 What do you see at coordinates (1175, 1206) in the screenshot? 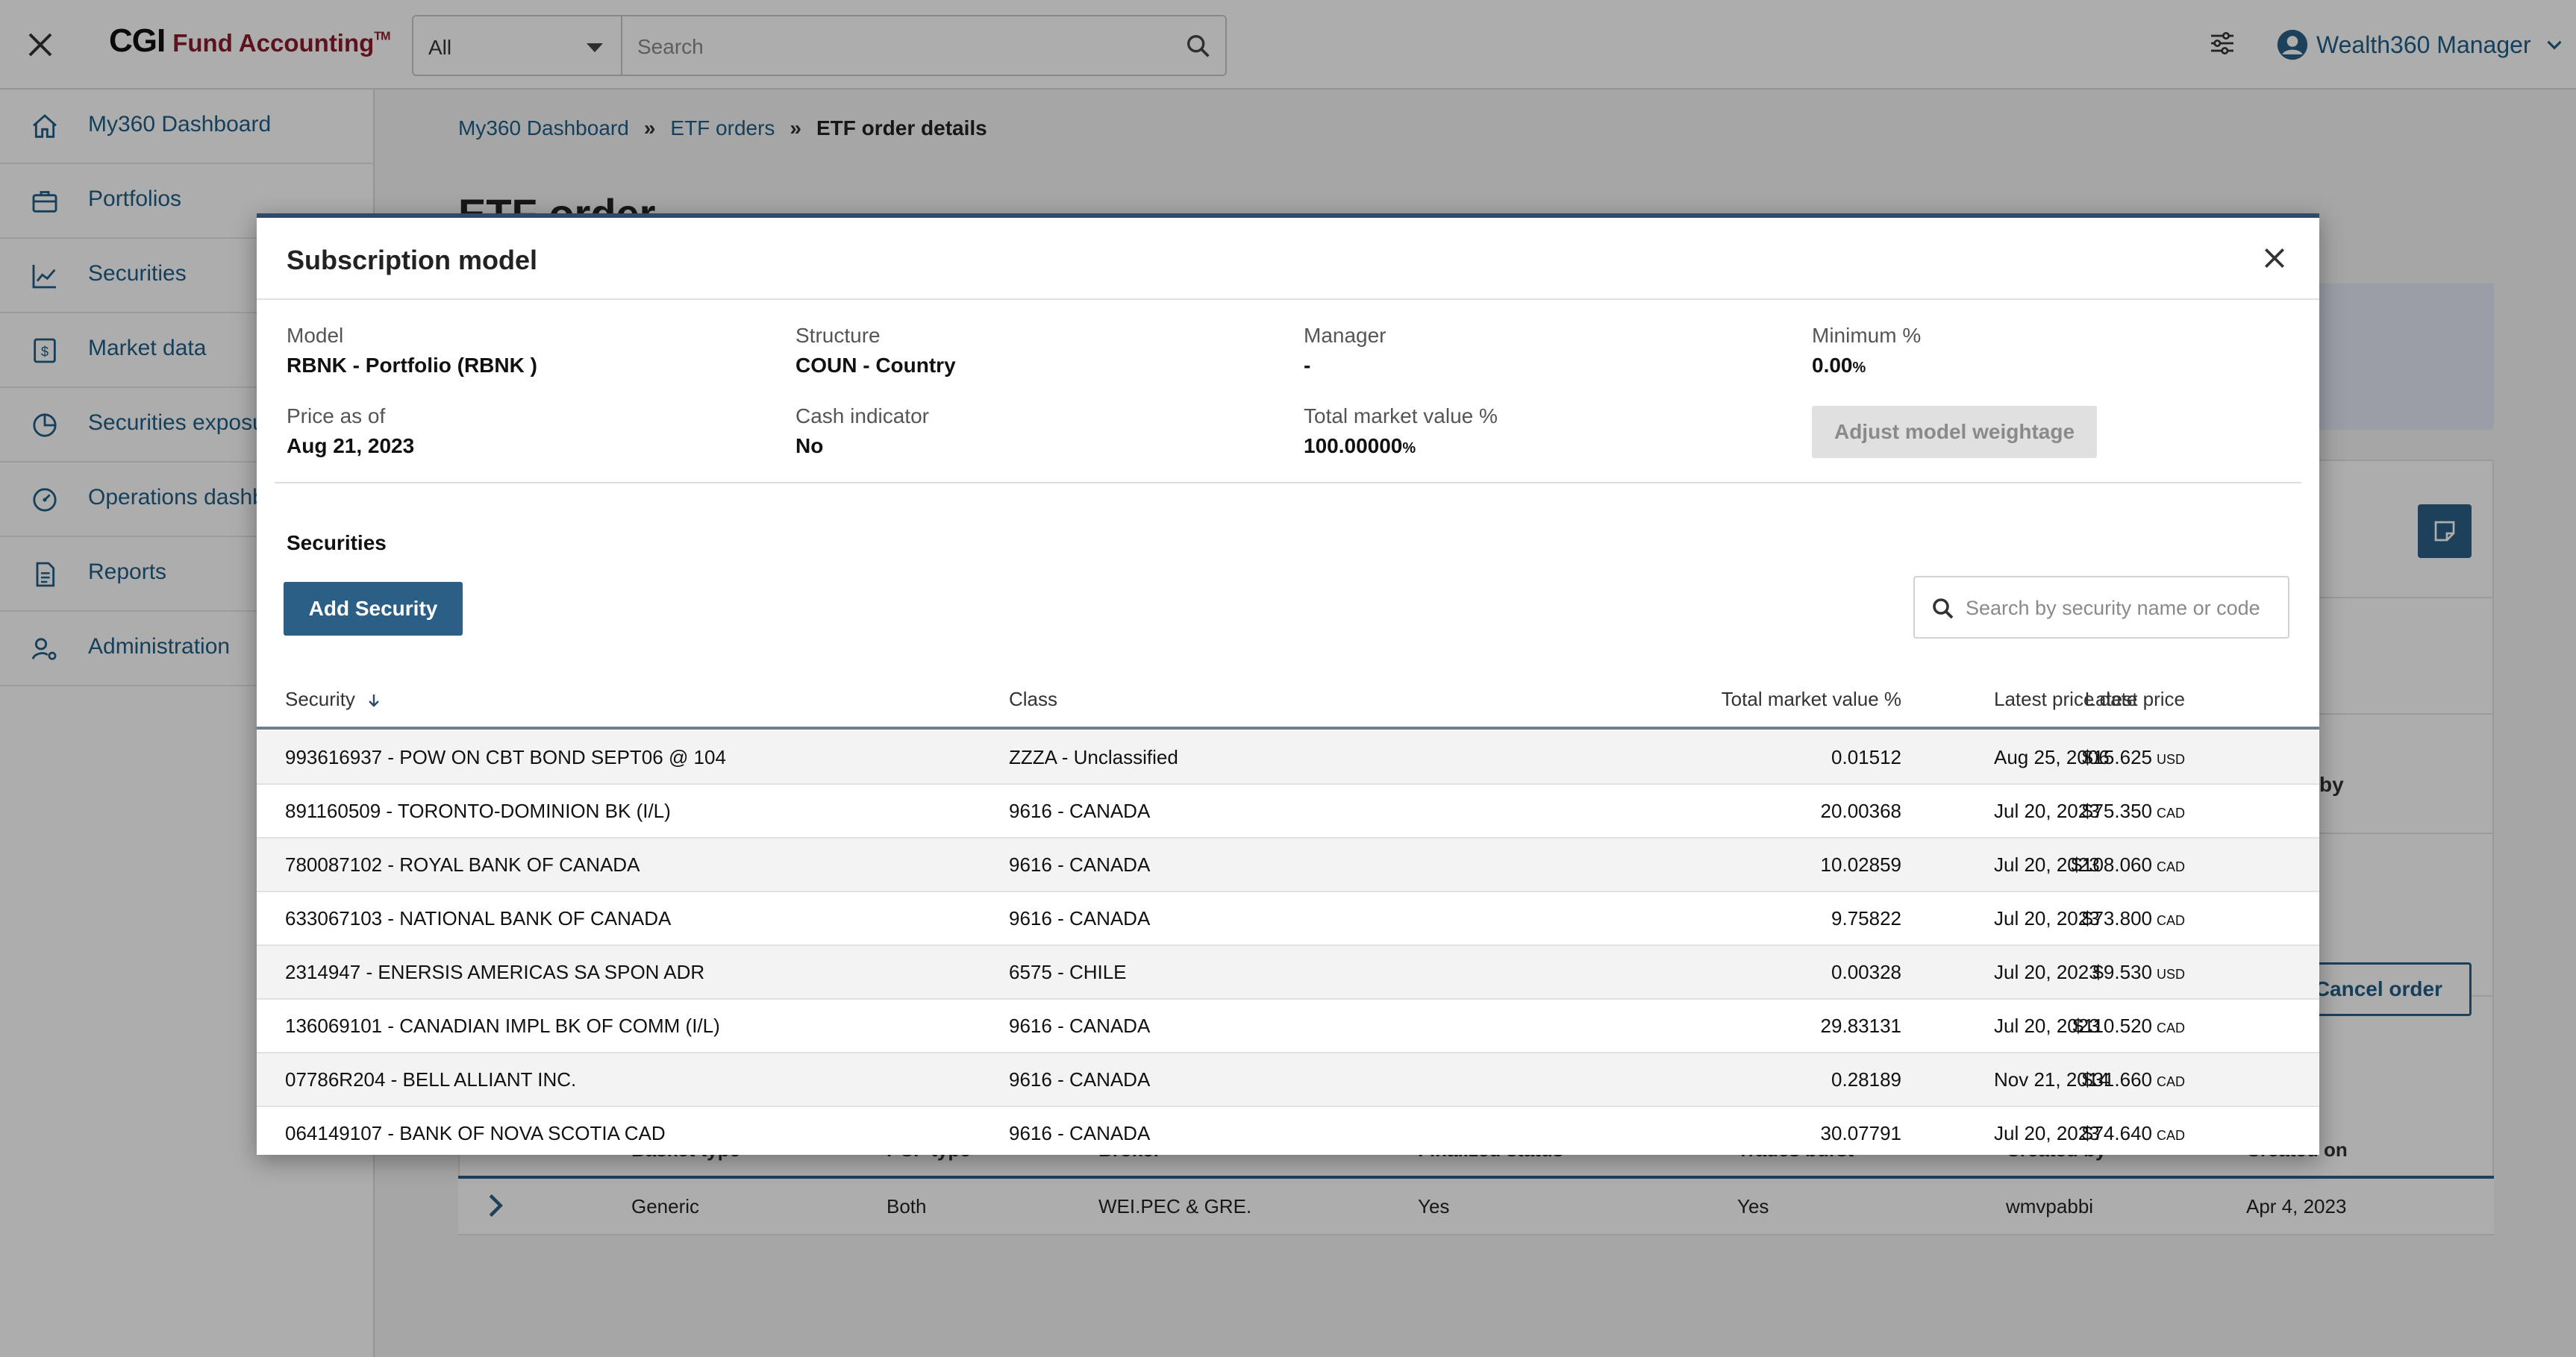
I see `table-cell: WEI.PEC & GRE.` at bounding box center [1175, 1206].